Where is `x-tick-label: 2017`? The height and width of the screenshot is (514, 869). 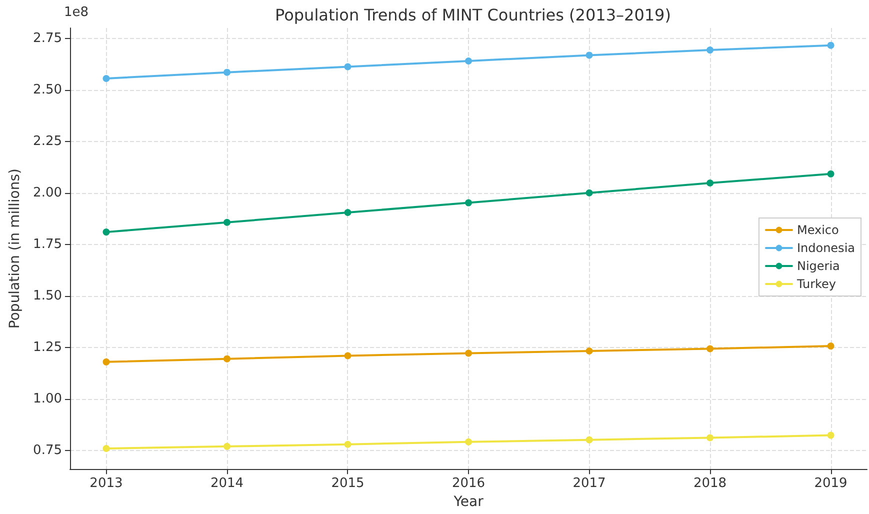
x-tick-label: 2017 is located at coordinates (589, 484).